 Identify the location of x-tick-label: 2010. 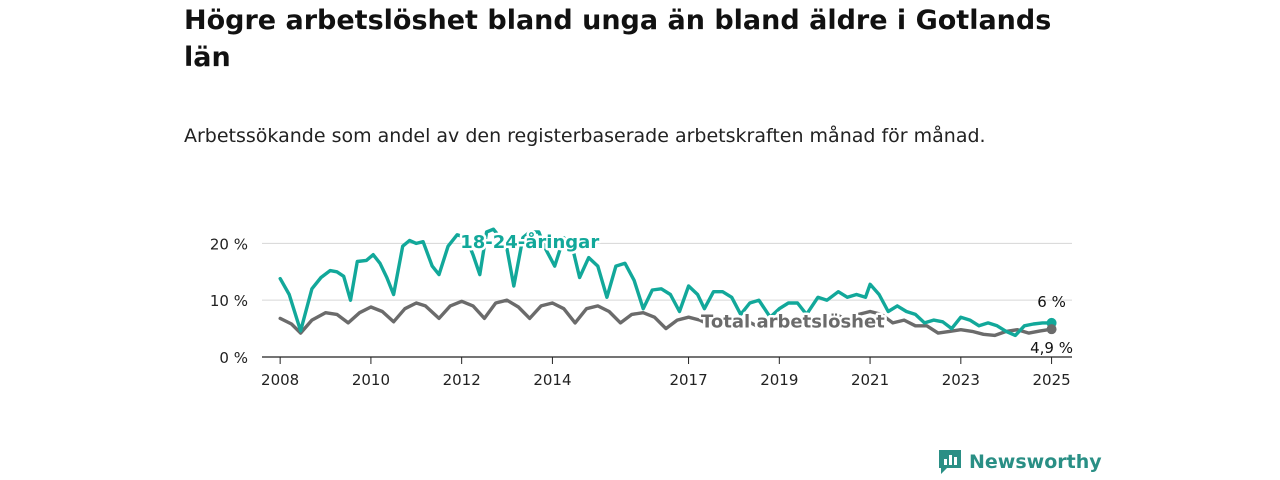
(371, 380).